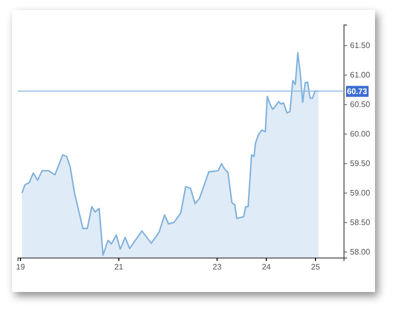 The width and height of the screenshot is (405, 320). I want to click on ref-line-label: 60.73, so click(357, 91).